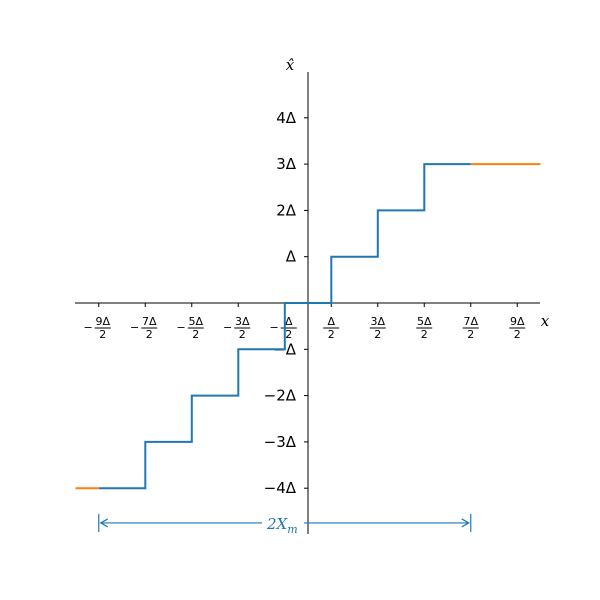 Image resolution: width=600 pixels, height=600 pixels. I want to click on range-label: 2Xm, so click(282, 525).